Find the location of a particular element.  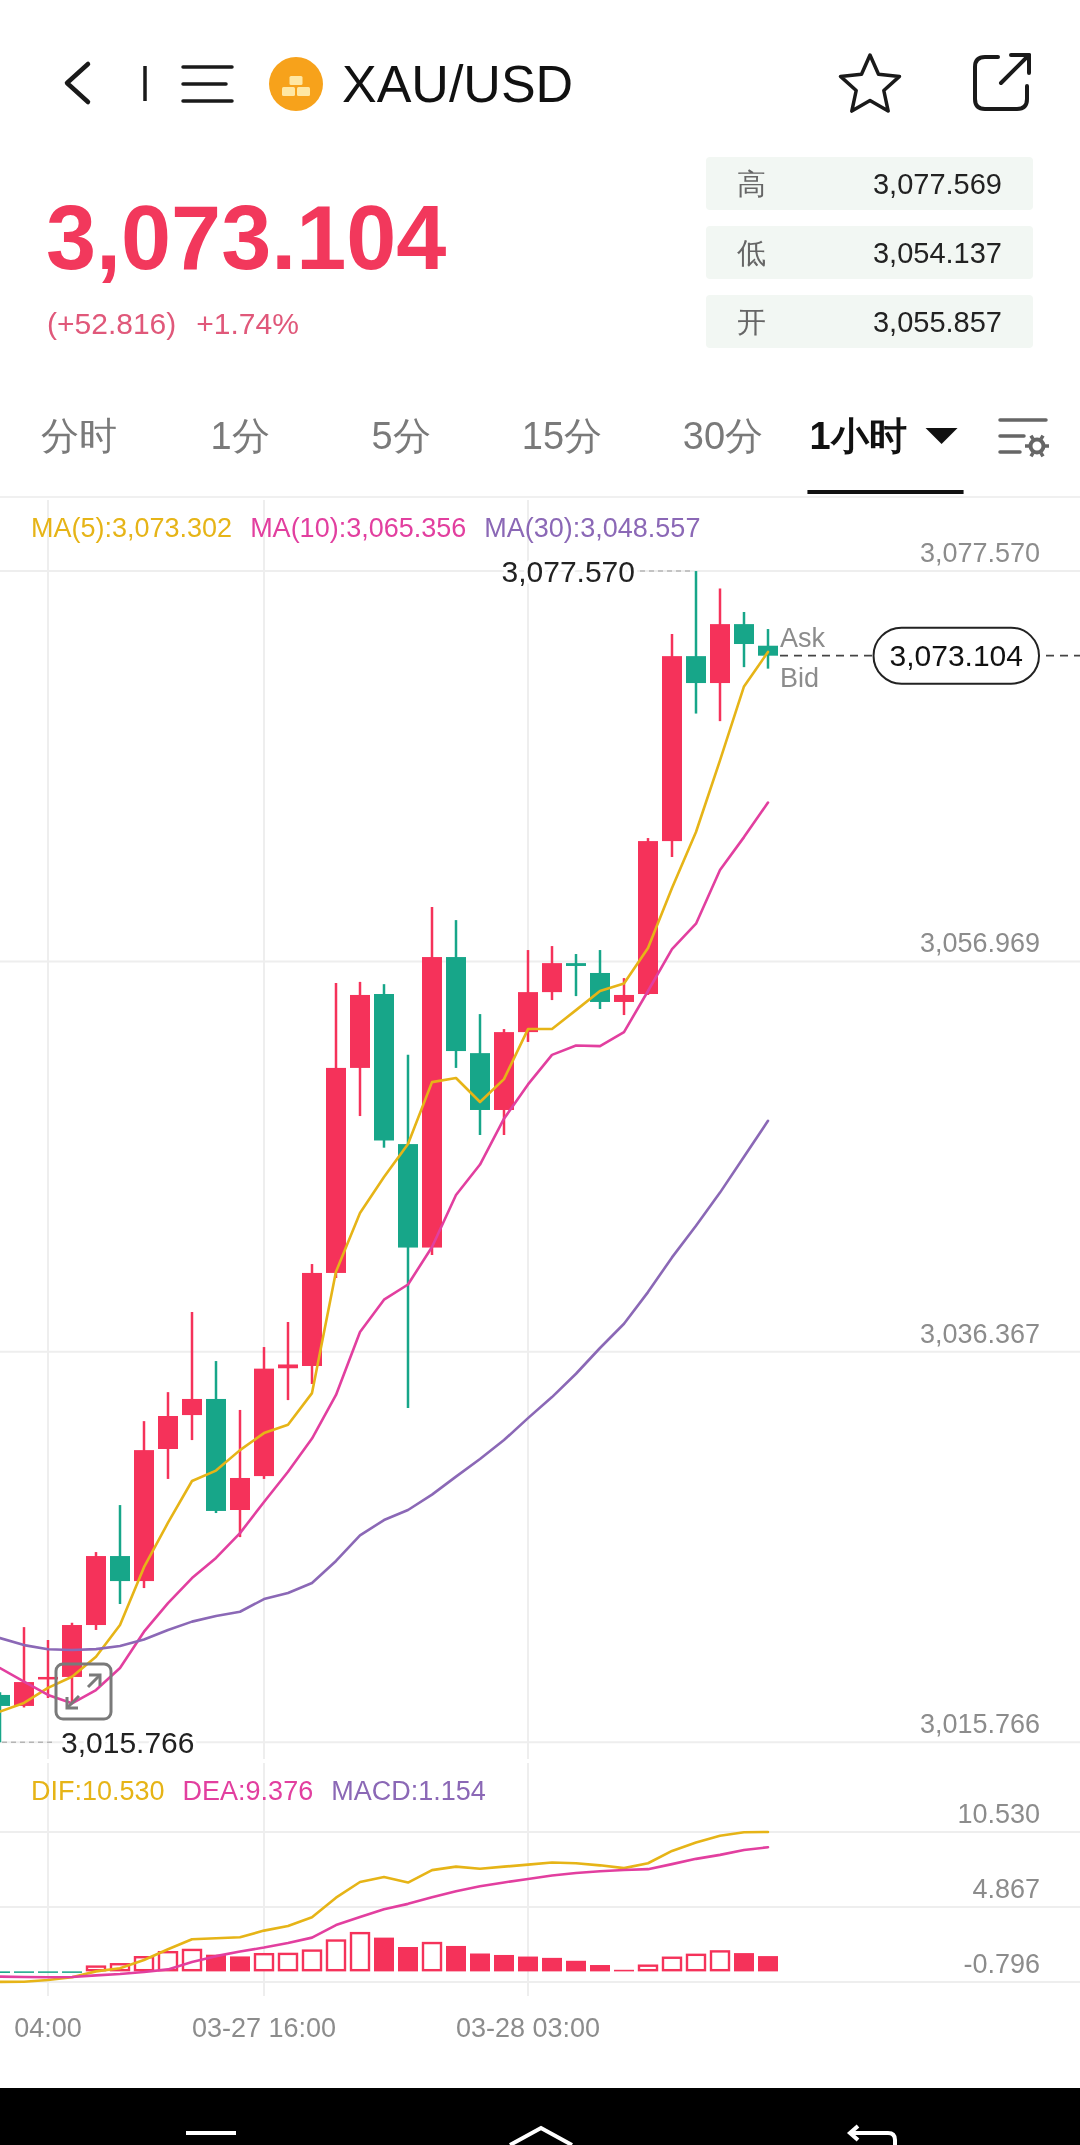

text: 1小时 is located at coordinates (858, 436).